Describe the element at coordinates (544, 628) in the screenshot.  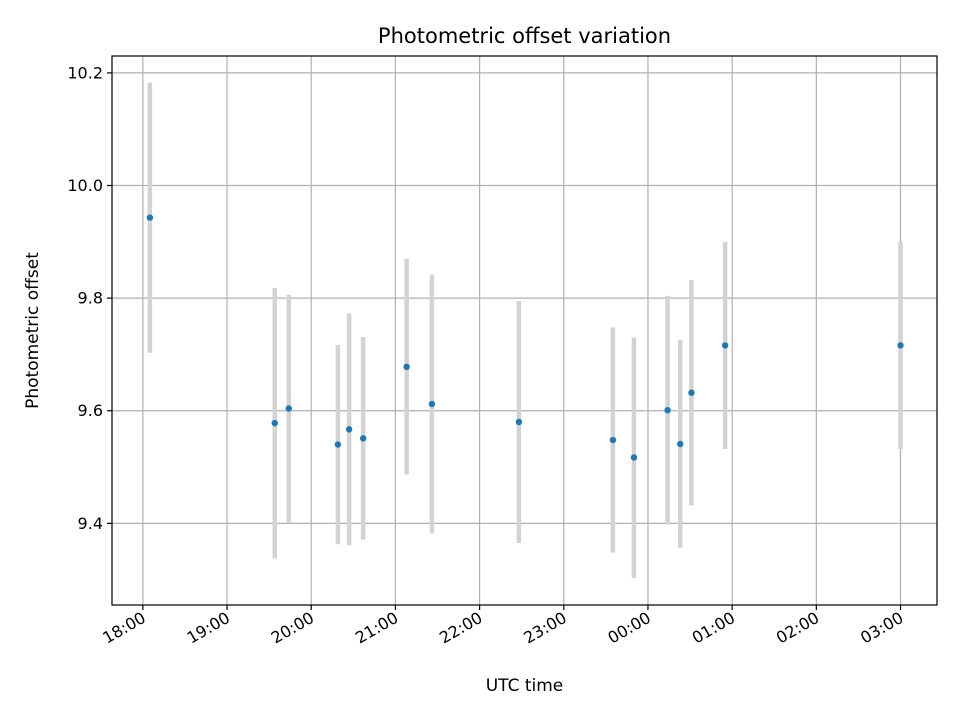
I see `x-tick-label: 23:00` at that location.